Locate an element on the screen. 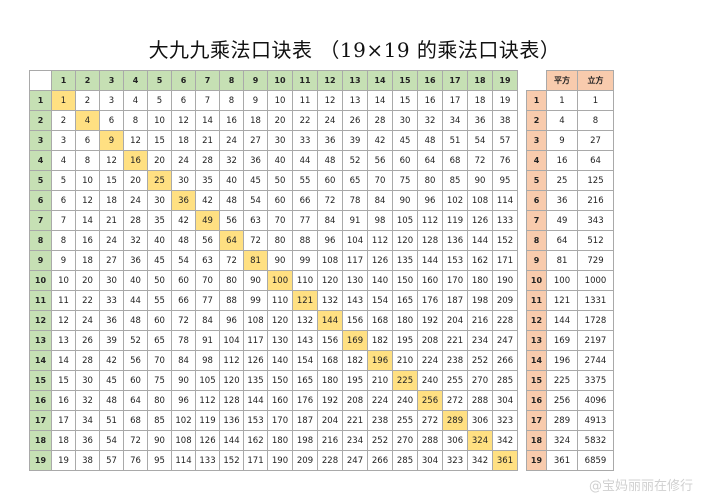 The image size is (709, 500). product-cell: 192 is located at coordinates (430, 320).